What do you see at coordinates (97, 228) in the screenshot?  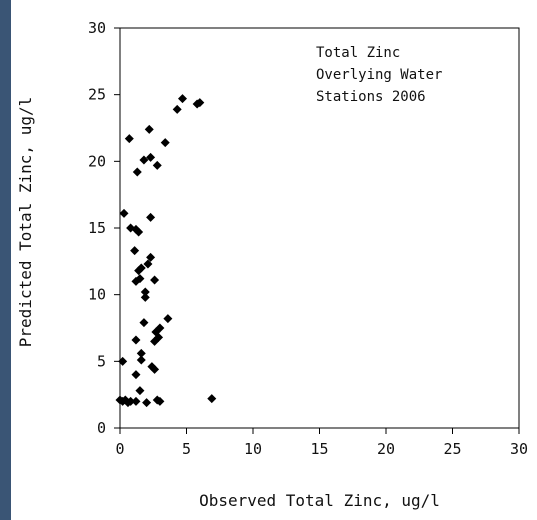 I see `y-tick-label: 15` at bounding box center [97, 228].